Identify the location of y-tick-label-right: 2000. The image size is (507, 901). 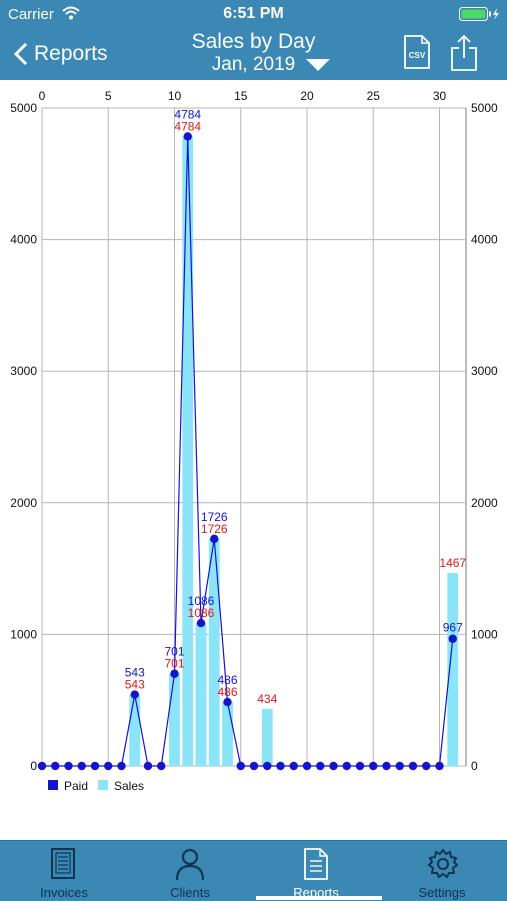
(484, 503).